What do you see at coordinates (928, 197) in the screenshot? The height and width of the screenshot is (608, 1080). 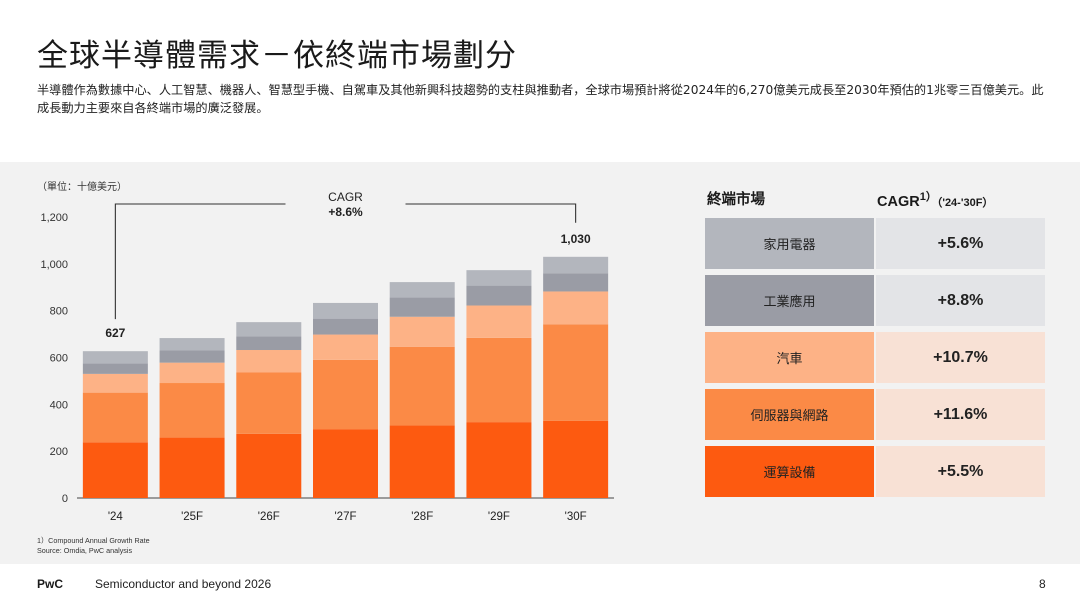 I see `cagr-header-sup: 1）` at bounding box center [928, 197].